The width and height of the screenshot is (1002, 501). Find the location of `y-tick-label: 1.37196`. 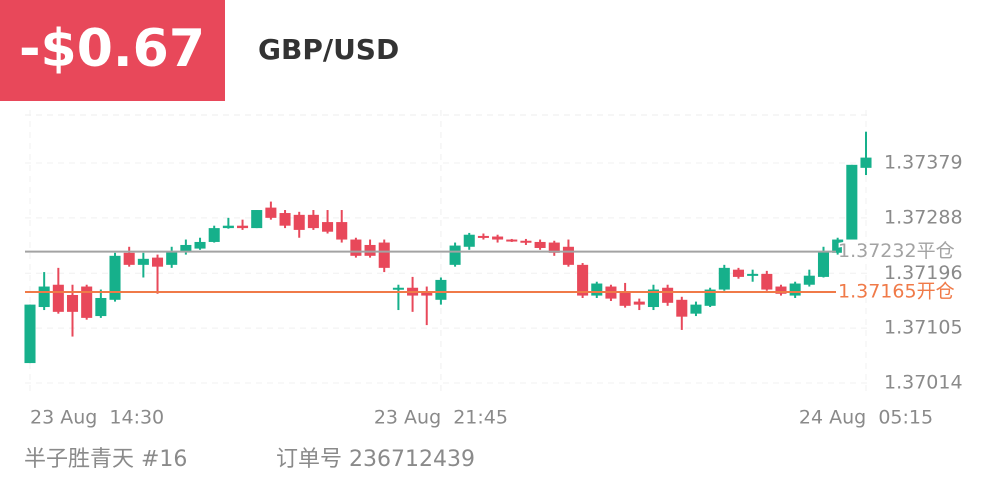

y-tick-label: 1.37196 is located at coordinates (923, 273).